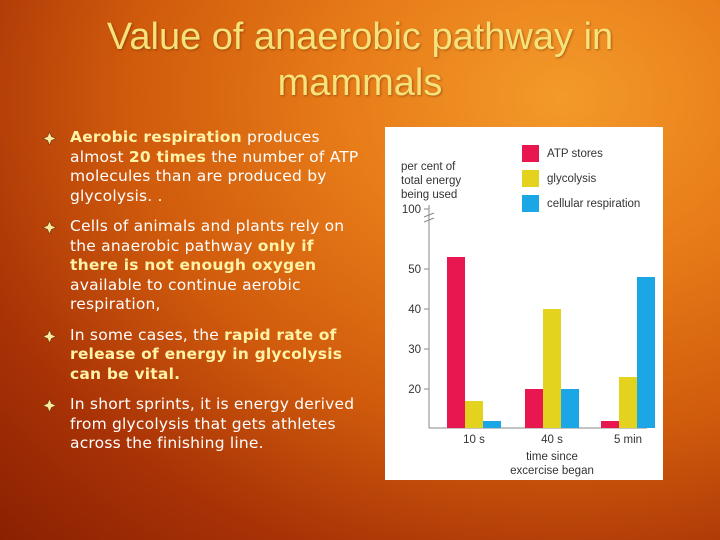 The width and height of the screenshot is (720, 540). Describe the element at coordinates (414, 270) in the screenshot. I see `y-tick-label: 50` at that location.